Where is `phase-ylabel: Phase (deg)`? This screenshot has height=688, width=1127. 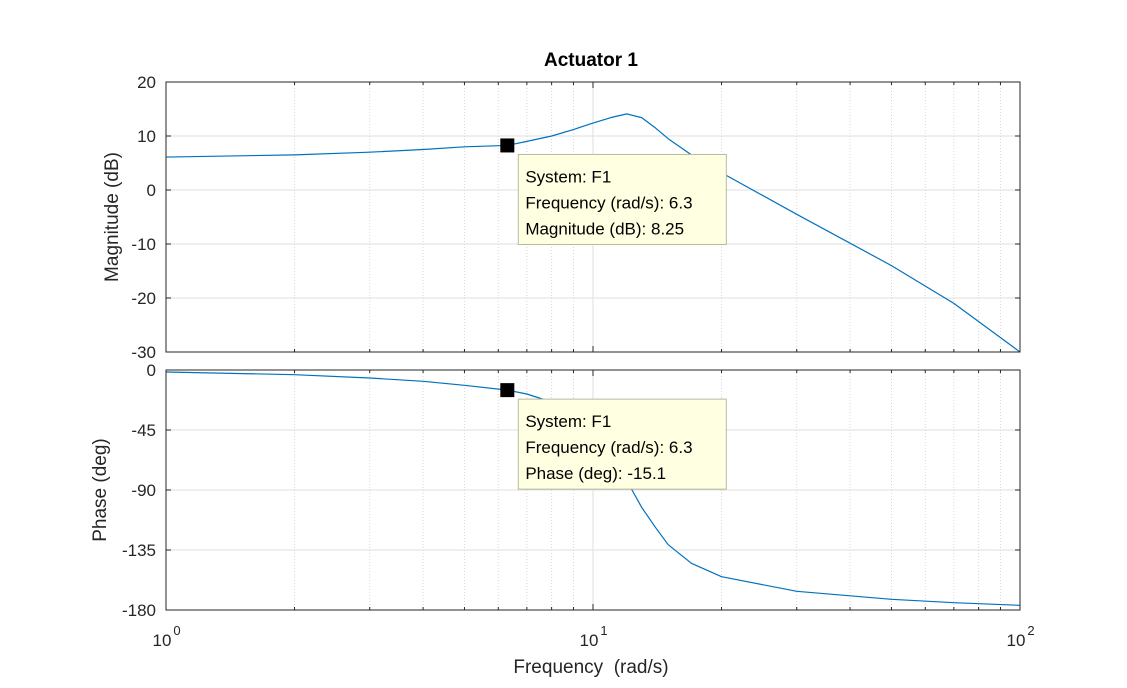
phase-ylabel: Phase (deg) is located at coordinates (100, 490).